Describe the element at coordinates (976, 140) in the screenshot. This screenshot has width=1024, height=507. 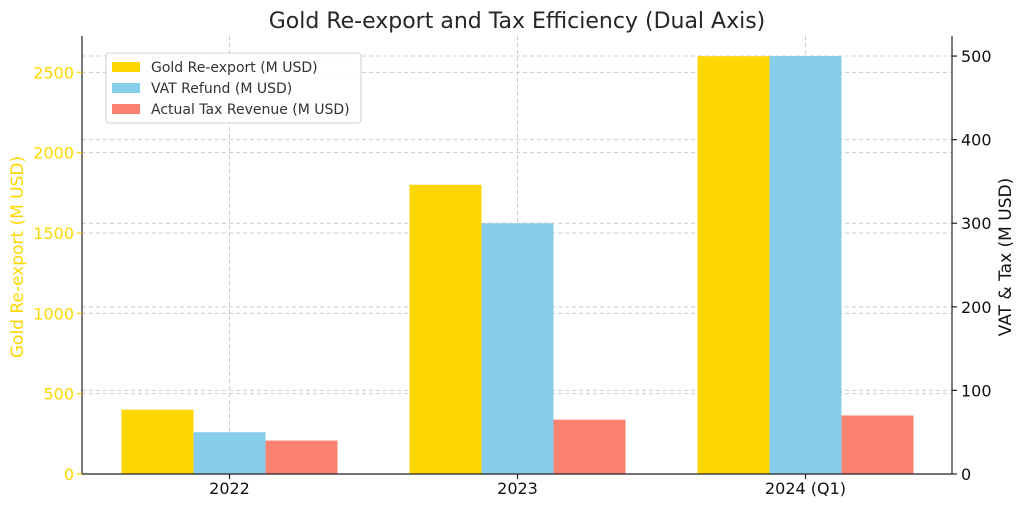
I see `right-tick-label-4: 400` at that location.